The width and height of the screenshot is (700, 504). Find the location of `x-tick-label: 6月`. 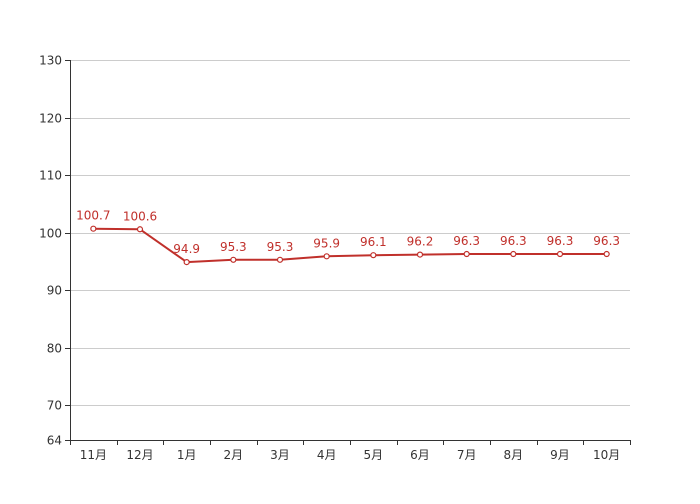

x-tick-label: 6月 is located at coordinates (420, 455).